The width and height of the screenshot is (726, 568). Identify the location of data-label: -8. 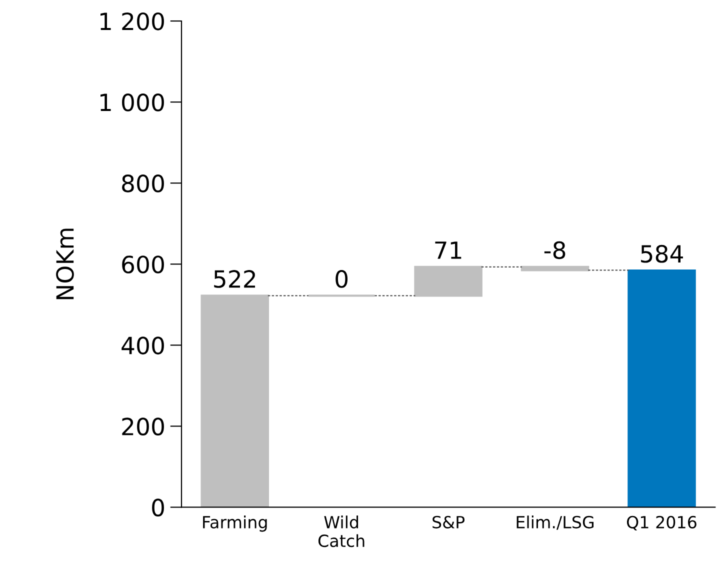
(555, 250).